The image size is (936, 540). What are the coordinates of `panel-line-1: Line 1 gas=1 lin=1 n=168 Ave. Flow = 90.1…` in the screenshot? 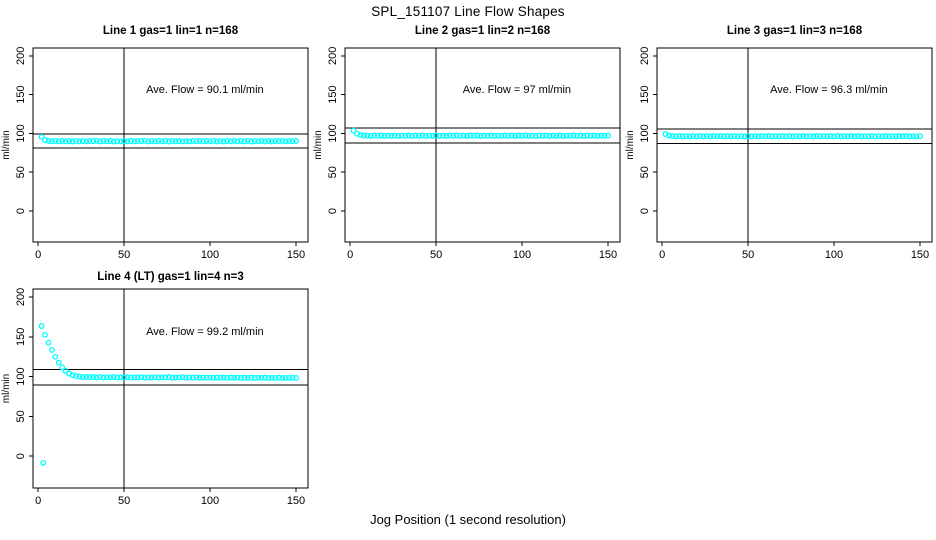 It's located at (155, 143).